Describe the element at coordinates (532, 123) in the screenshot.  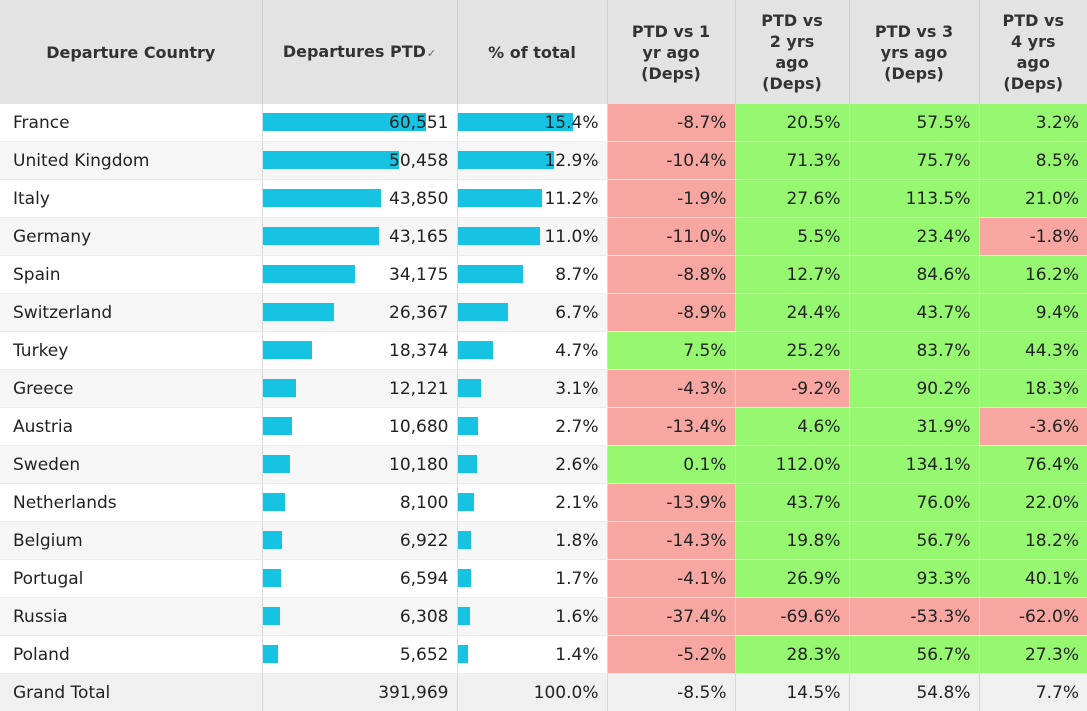
I see `pct-total-cell: 15.4%` at that location.